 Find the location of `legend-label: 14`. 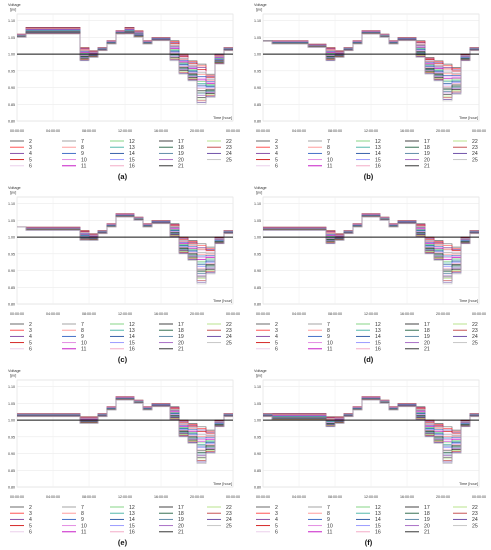

legend-label: 14 is located at coordinates (132, 520).